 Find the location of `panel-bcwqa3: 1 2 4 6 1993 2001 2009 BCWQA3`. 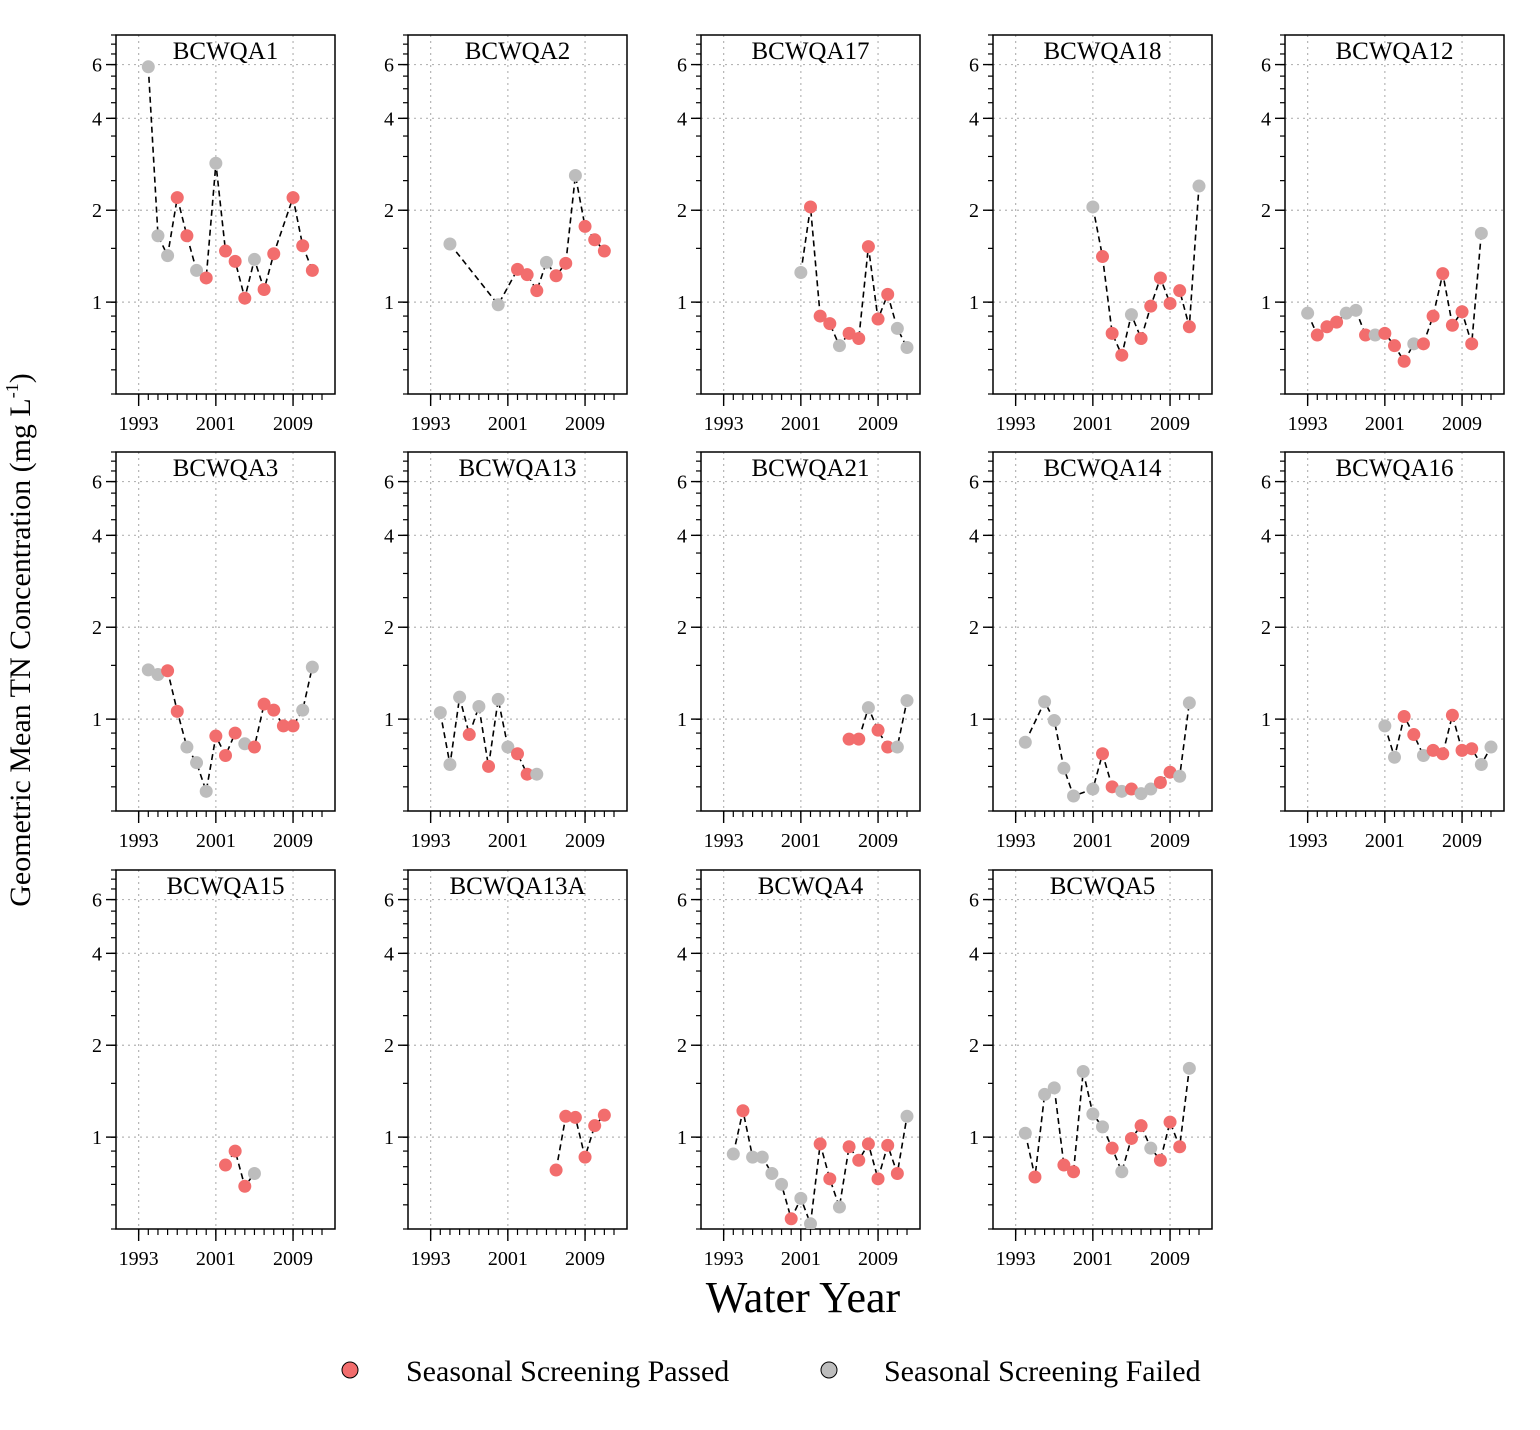

panel-bcwqa3: 1 2 4 6 1993 2001 2009 BCWQA3 is located at coordinates (214, 651).